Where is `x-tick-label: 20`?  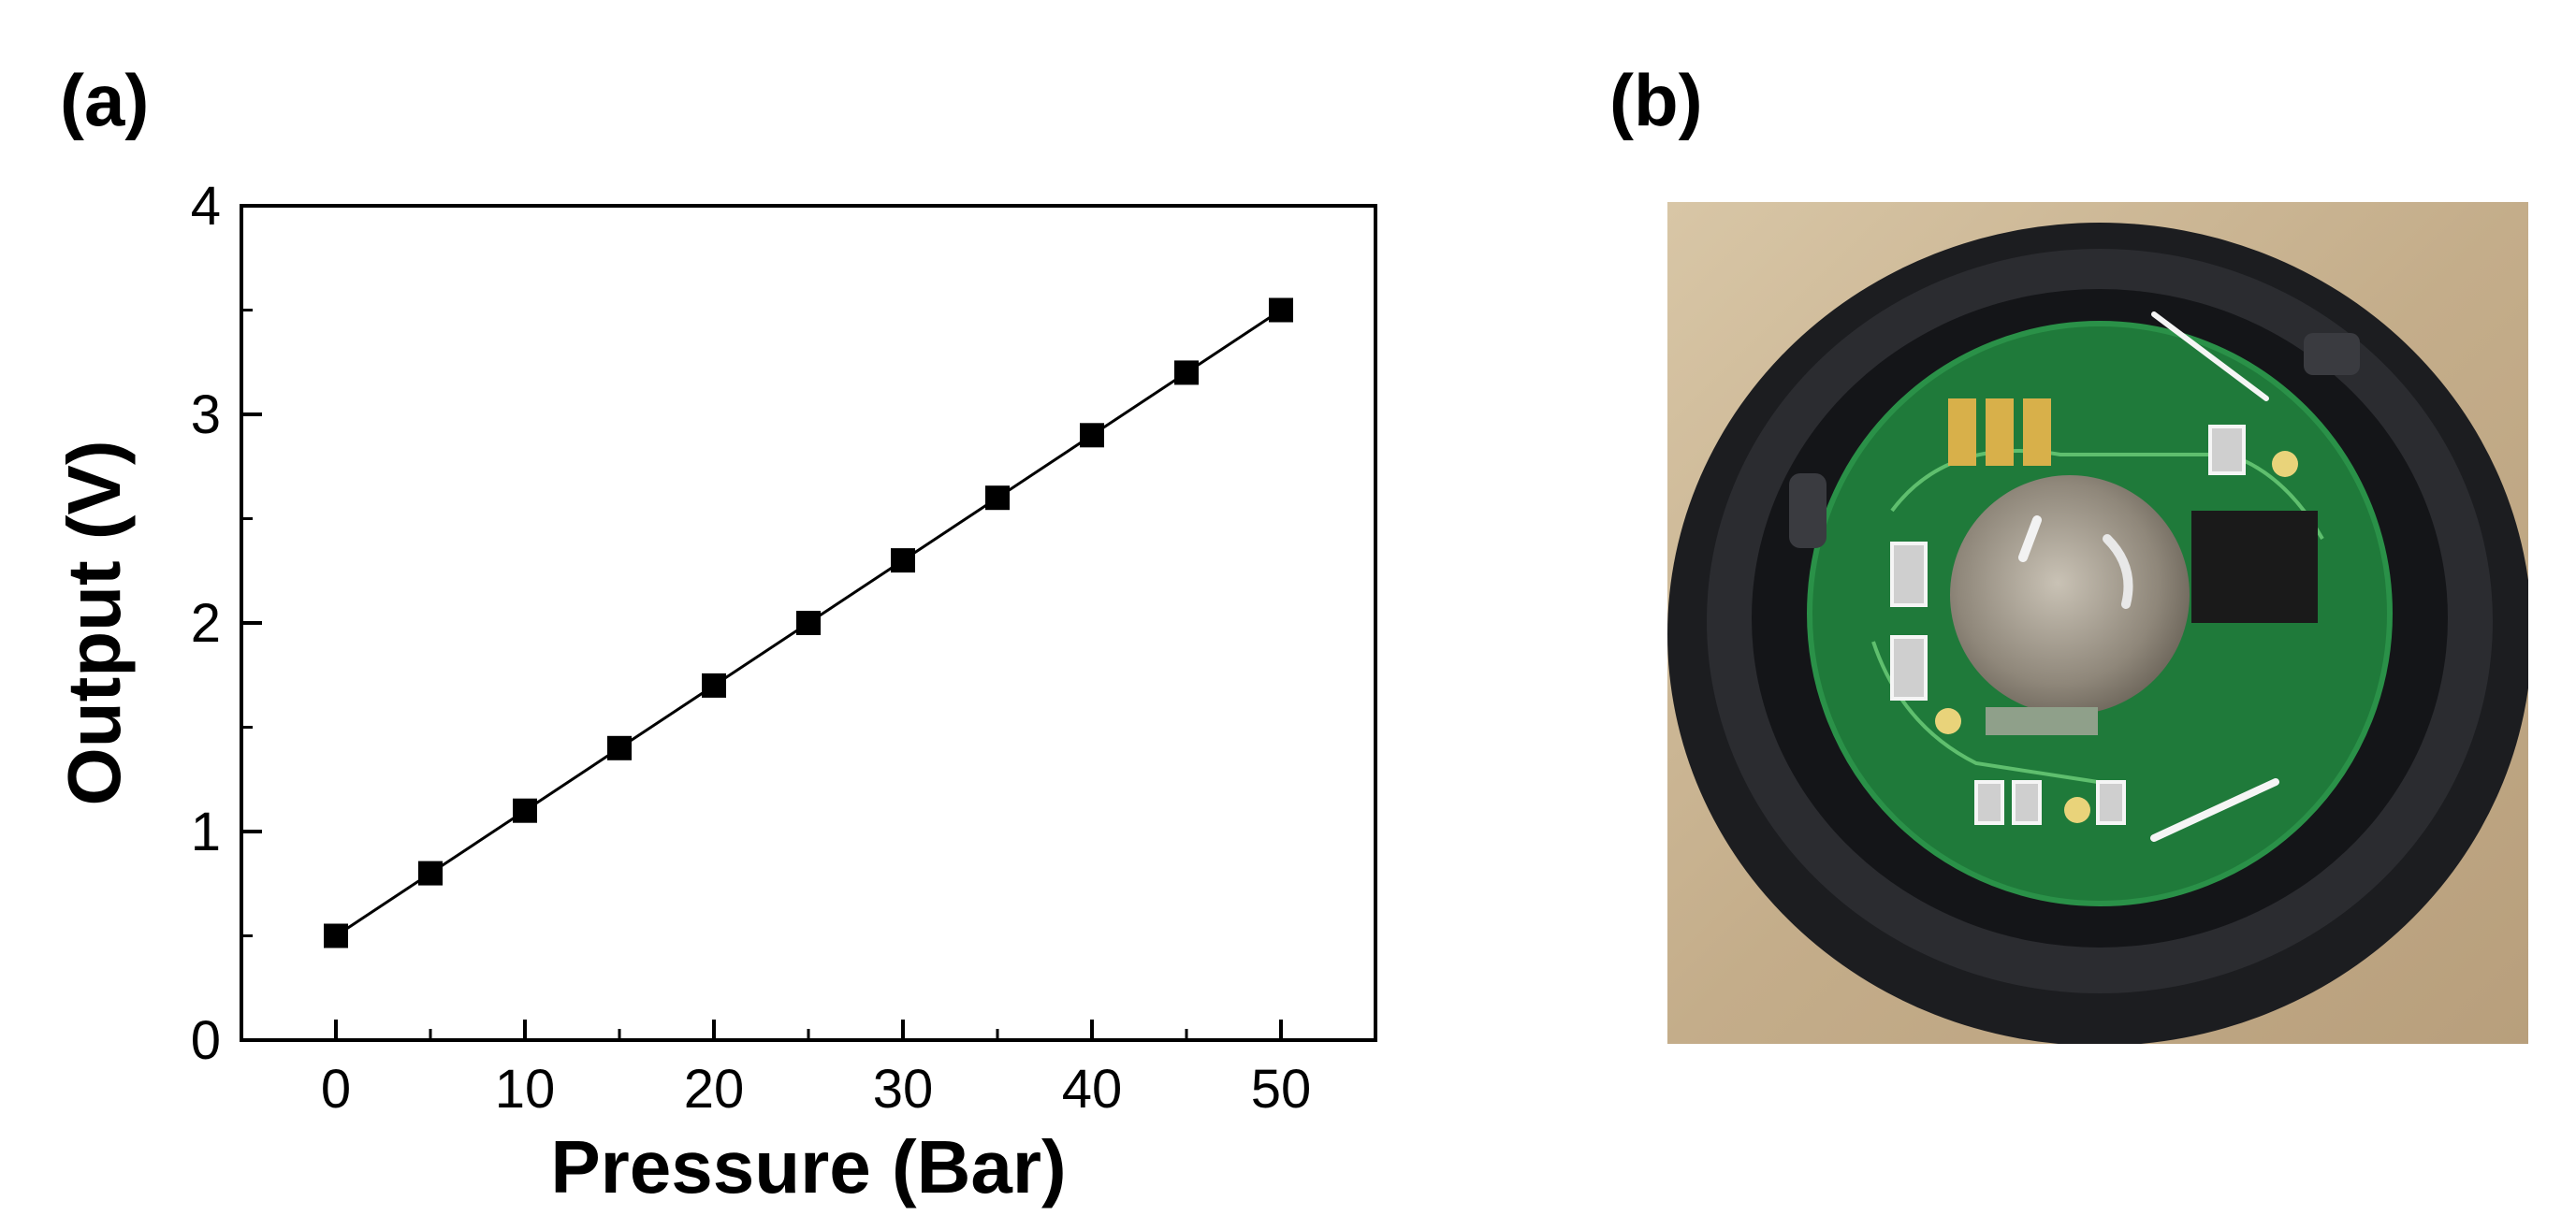 x-tick-label: 20 is located at coordinates (714, 1089).